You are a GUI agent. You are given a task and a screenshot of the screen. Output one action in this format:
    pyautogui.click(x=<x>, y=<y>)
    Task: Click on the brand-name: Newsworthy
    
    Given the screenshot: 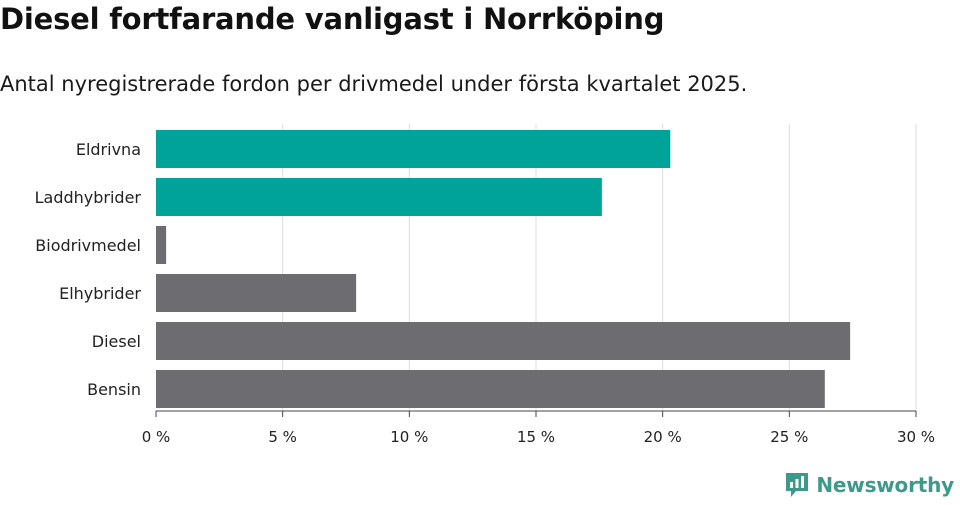 What is the action you would take?
    pyautogui.click(x=885, y=485)
    